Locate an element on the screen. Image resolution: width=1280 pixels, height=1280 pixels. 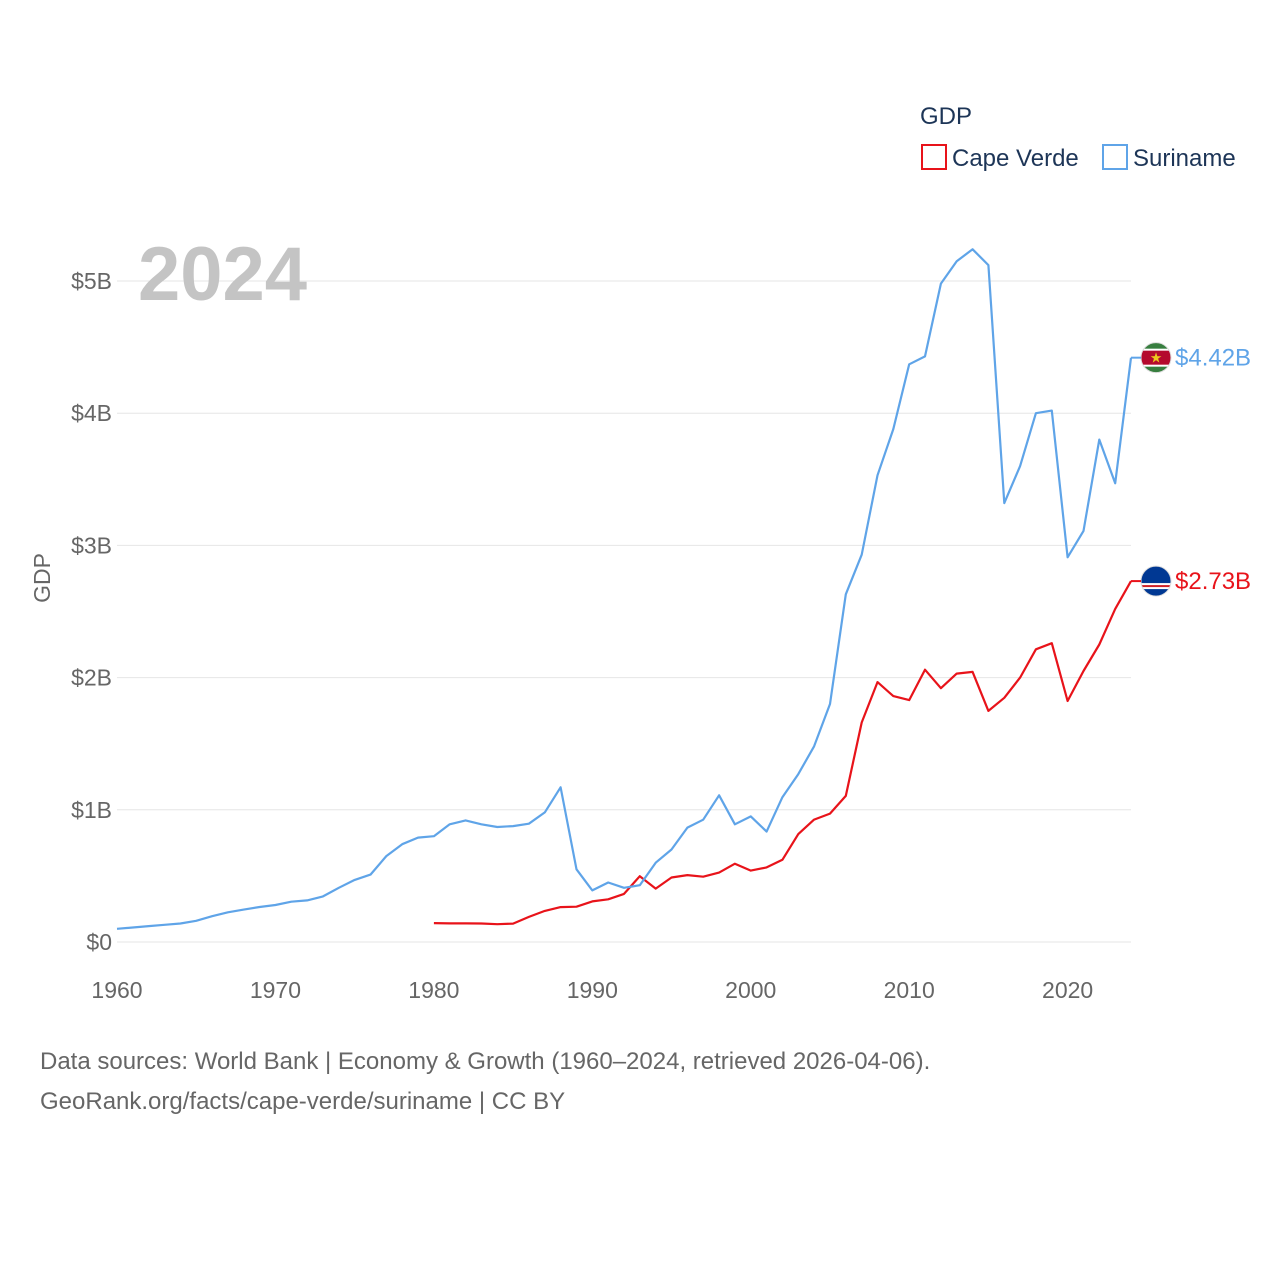
y-tick-label: $3B is located at coordinates (91, 545).